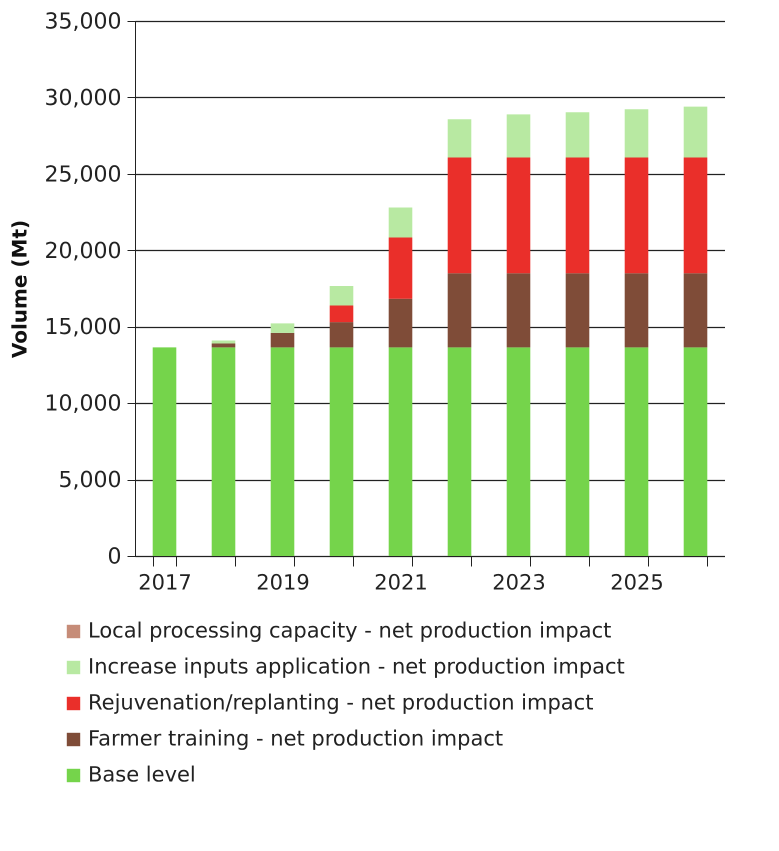 The image size is (779, 851). Describe the element at coordinates (83, 22) in the screenshot. I see `y-tick-label: 35,000` at that location.